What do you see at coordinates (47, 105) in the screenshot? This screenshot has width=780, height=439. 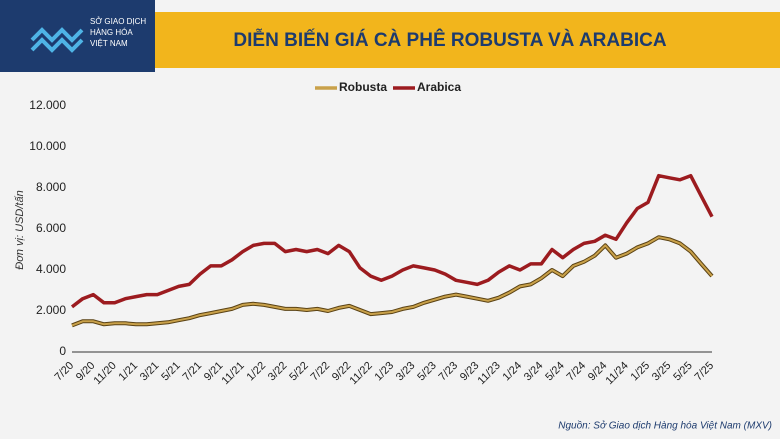 I see `y-tick-label: 12.000` at bounding box center [47, 105].